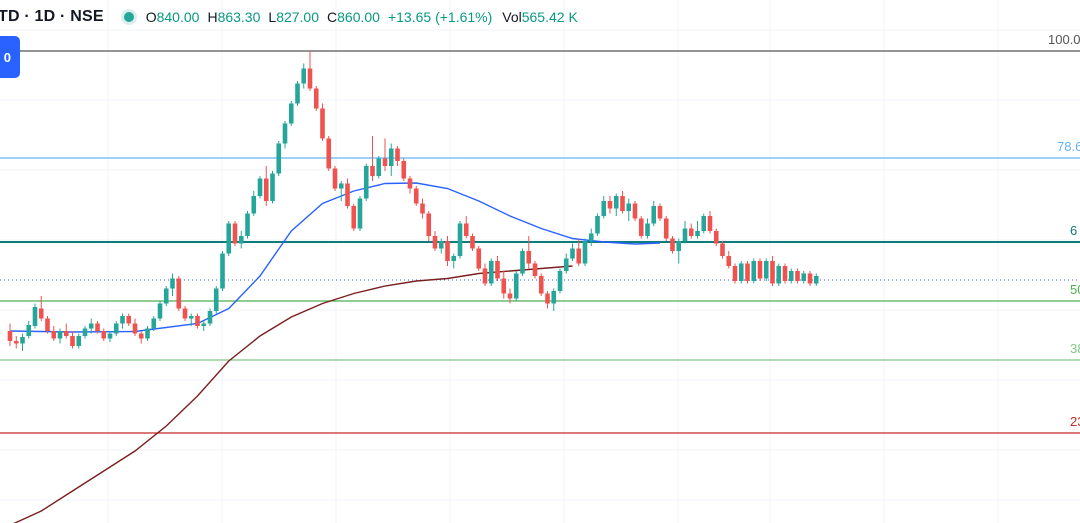 This screenshot has height=523, width=1080. I want to click on fib-level-label: 38, so click(1075, 348).